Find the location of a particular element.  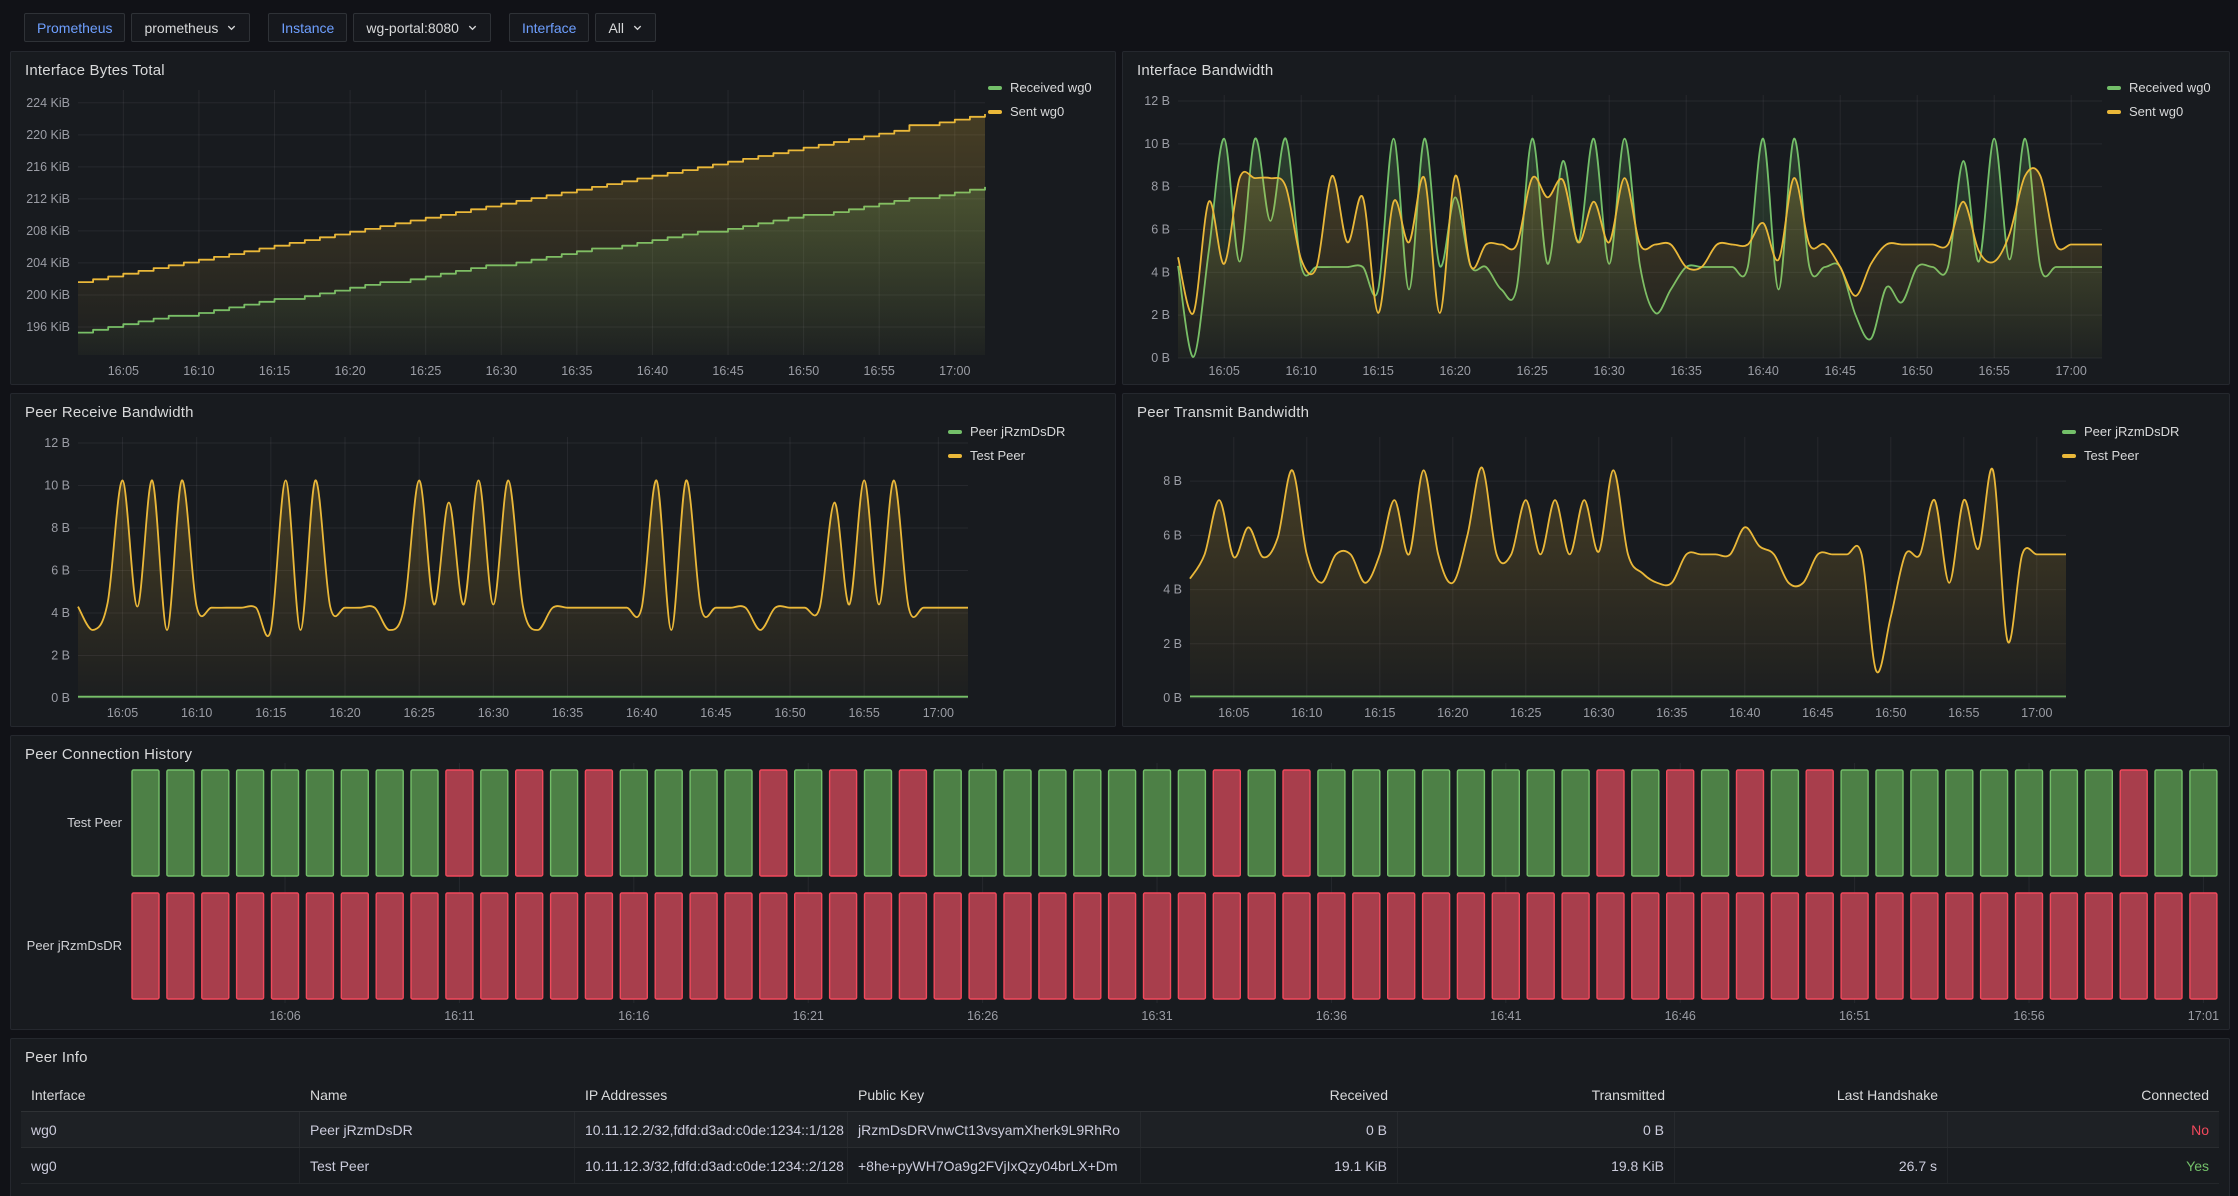

table-cell: Test Peer is located at coordinates (437, 1165).